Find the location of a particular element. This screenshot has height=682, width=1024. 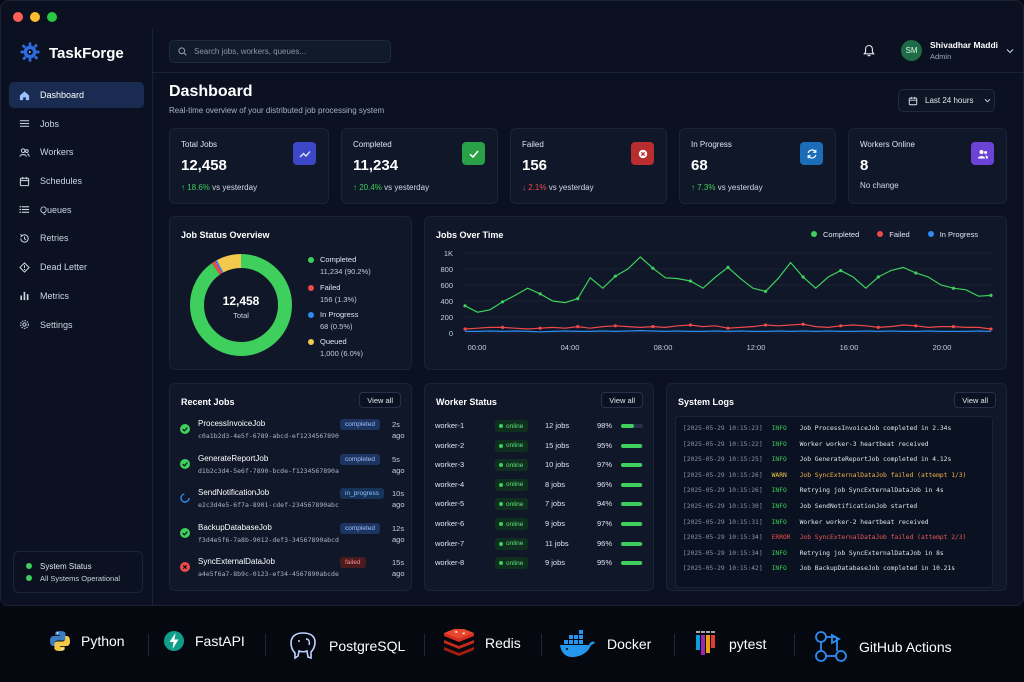

postgresql-elephant-icon is located at coordinates (303, 646).